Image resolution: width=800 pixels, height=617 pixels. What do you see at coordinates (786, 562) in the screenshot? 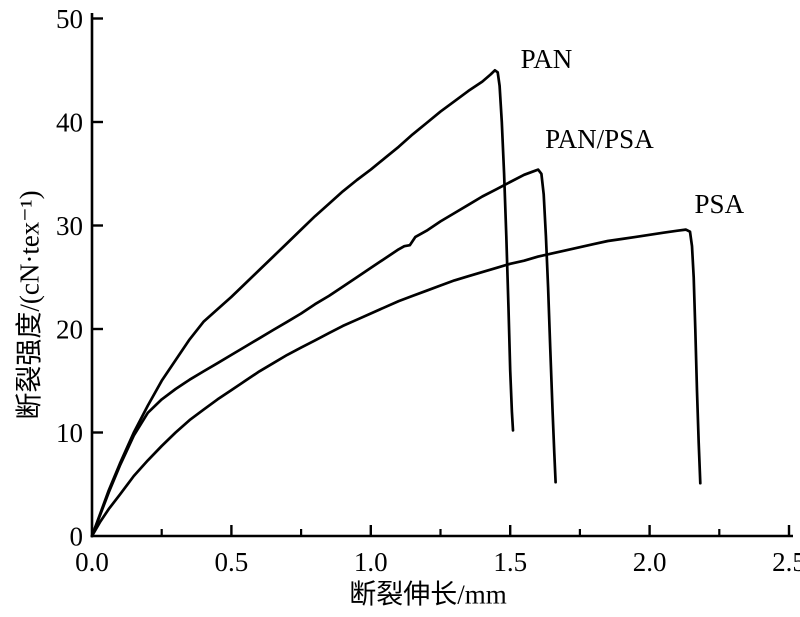
I see `x-tick-label: 2.5` at bounding box center [786, 562].